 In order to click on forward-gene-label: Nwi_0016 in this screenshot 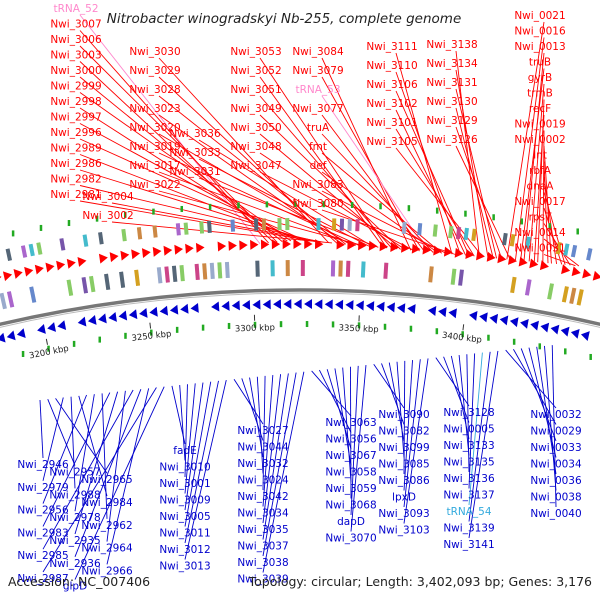, I will do `click(540, 32)`.